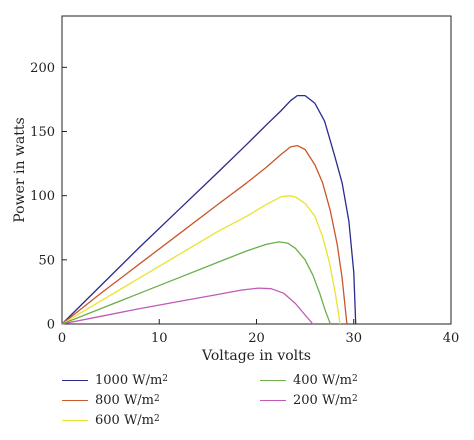  Describe the element at coordinates (62, 338) in the screenshot. I see `x-tick-label: 0` at that location.